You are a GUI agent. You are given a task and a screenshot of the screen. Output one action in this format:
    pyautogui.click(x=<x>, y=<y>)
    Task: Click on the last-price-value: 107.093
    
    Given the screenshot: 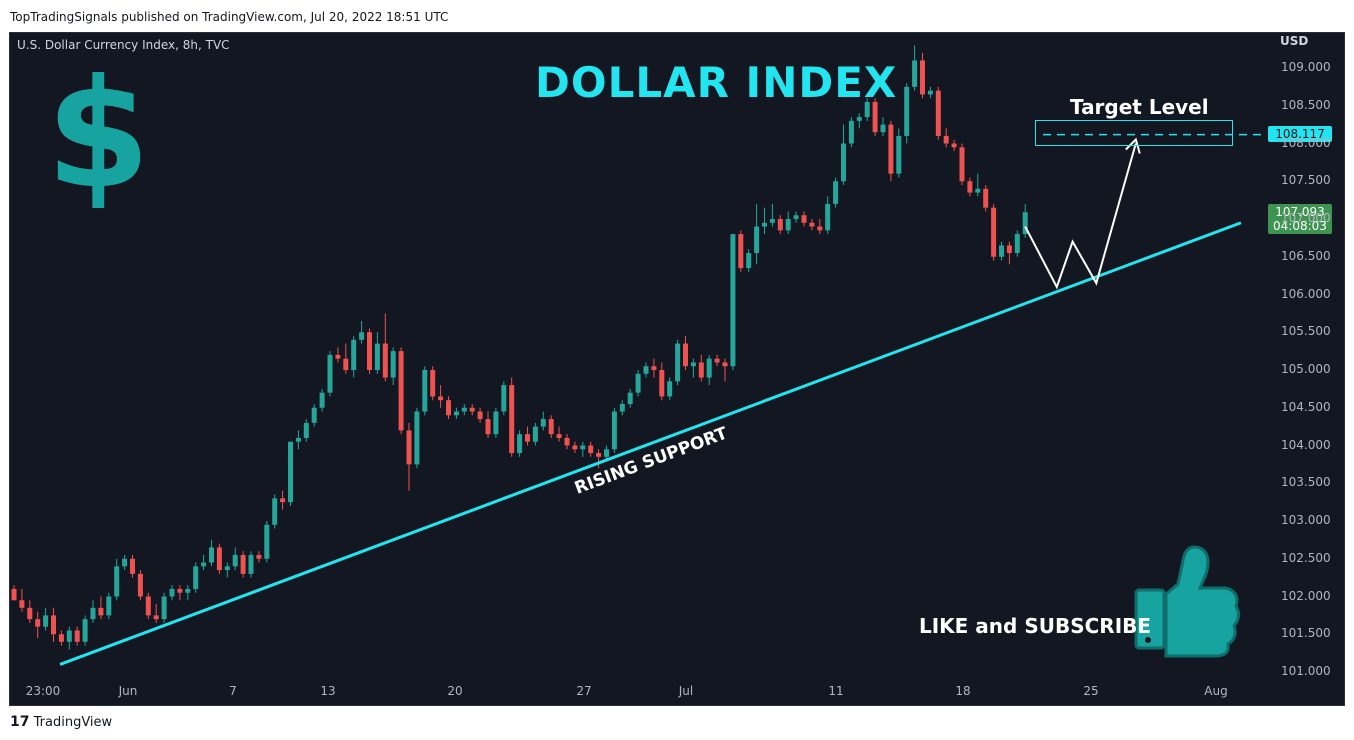 What is the action you would take?
    pyautogui.click(x=1300, y=212)
    